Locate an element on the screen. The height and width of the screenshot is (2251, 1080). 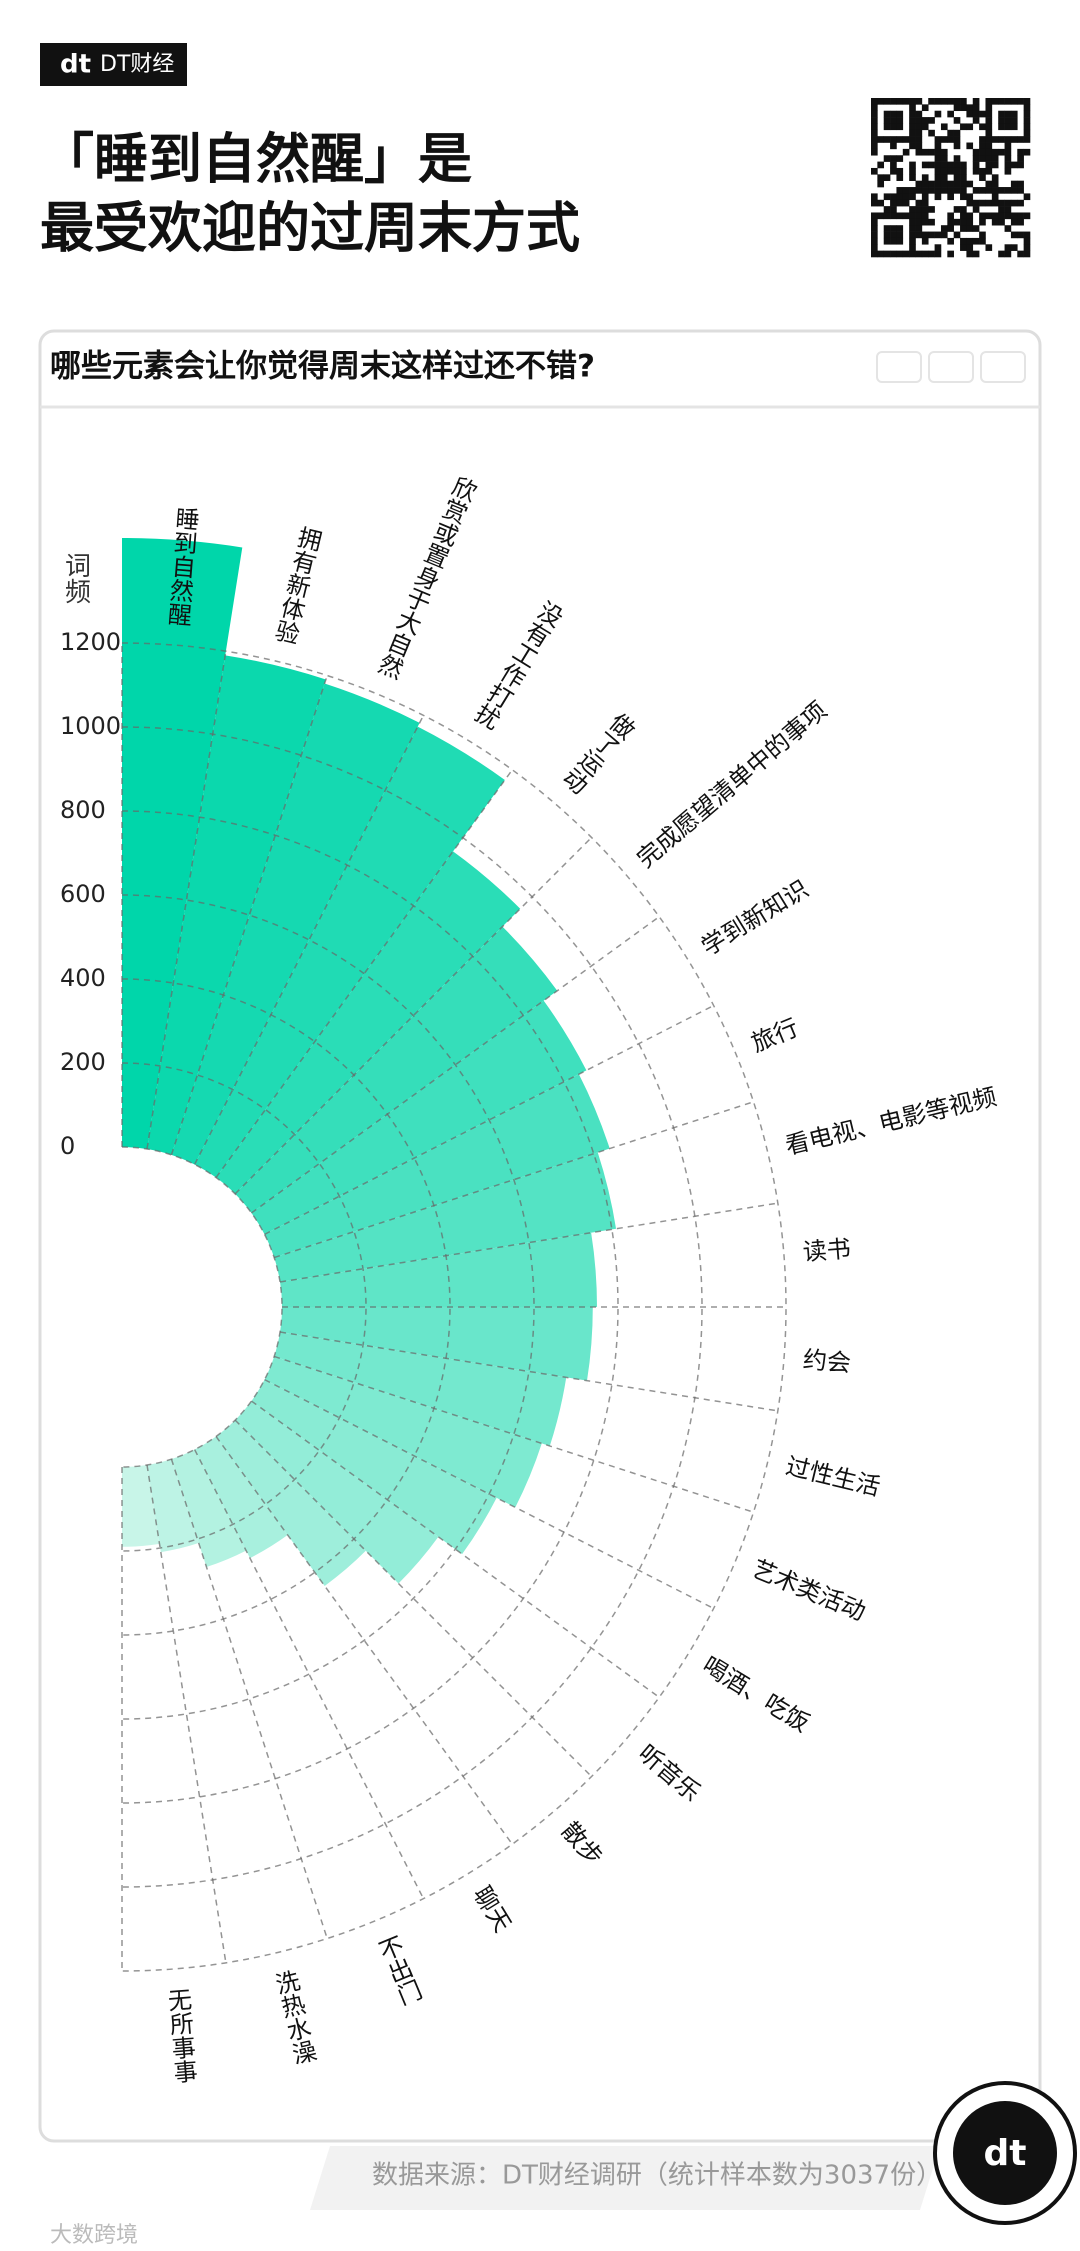
category-label: 约会 is located at coordinates (827, 1362).